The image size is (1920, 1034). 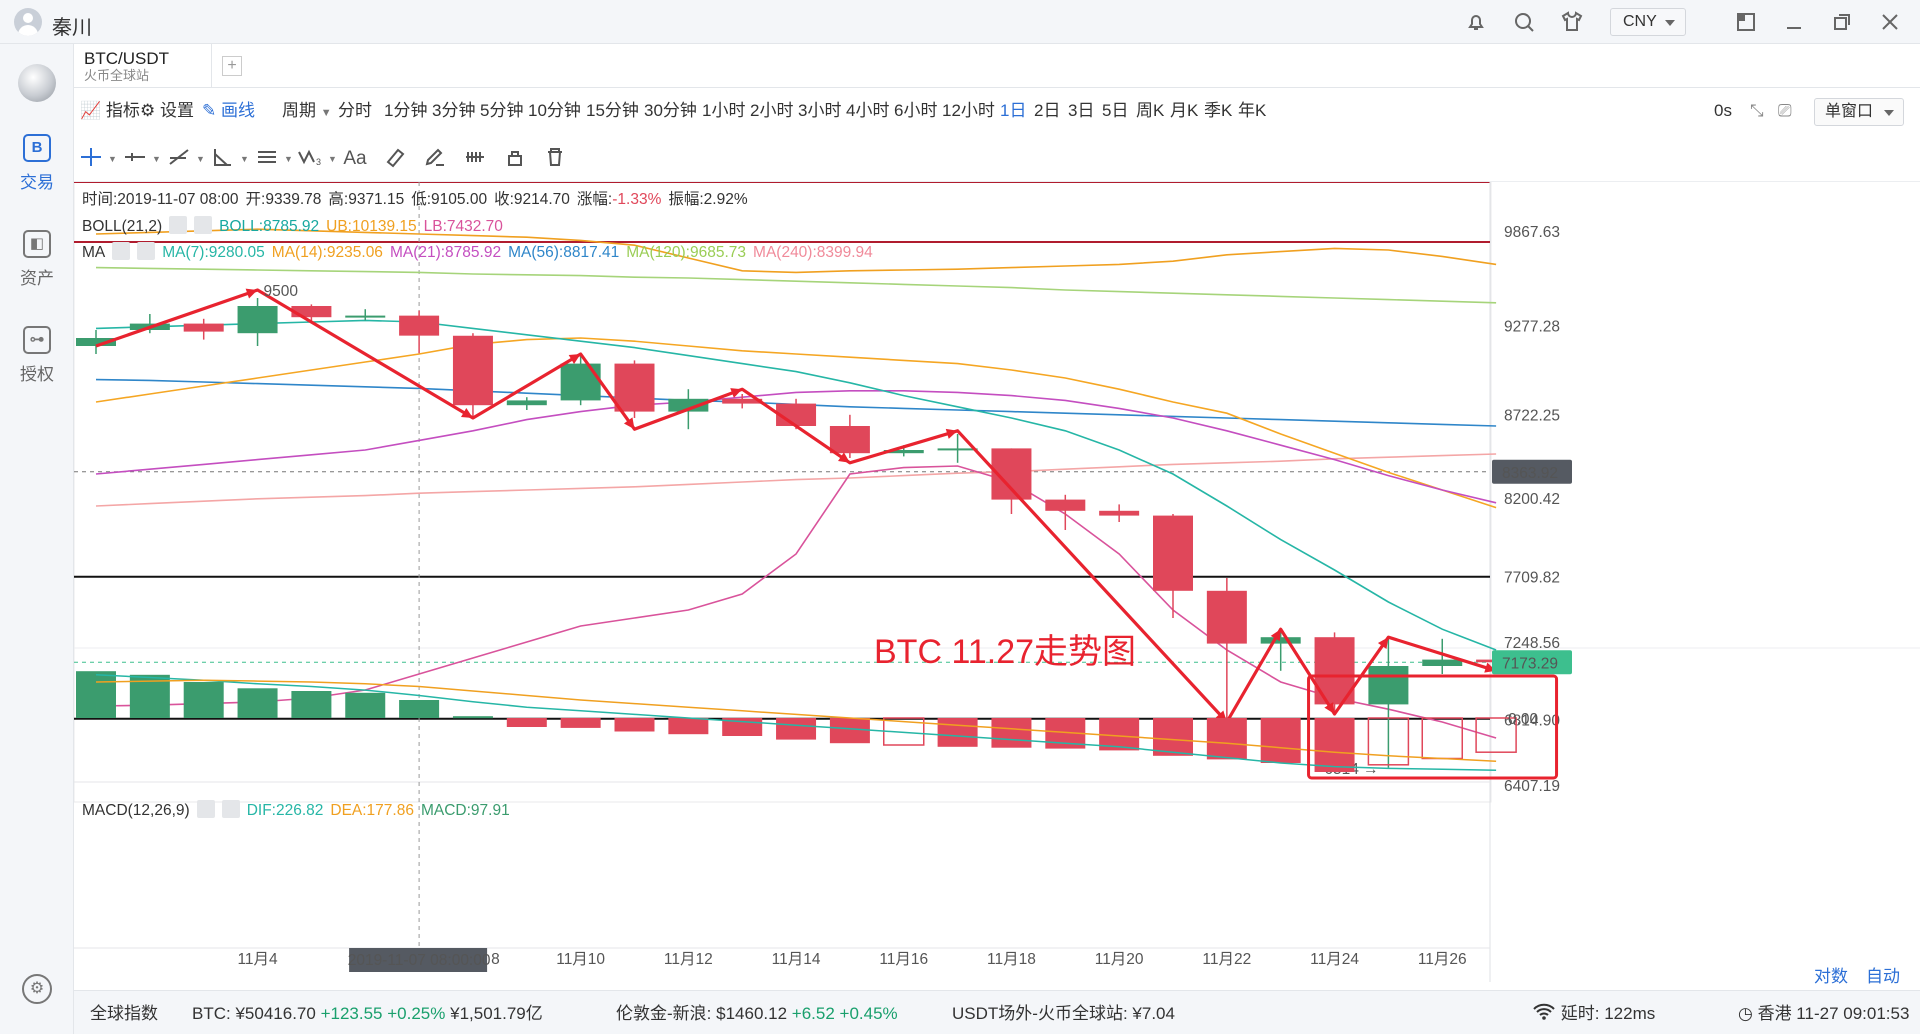 I want to click on period-9: 3小时, so click(x=820, y=110).